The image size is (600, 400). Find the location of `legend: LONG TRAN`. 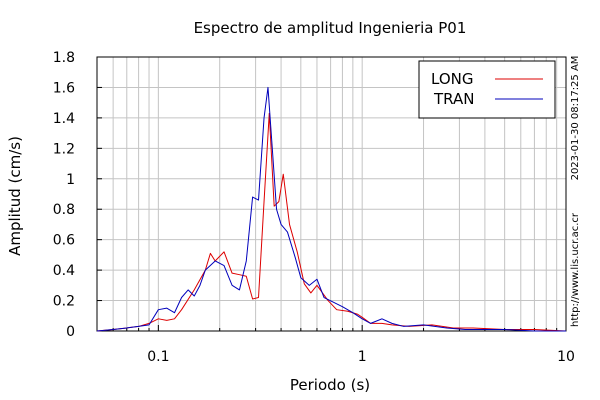

legend: LONG TRAN is located at coordinates (487, 89).